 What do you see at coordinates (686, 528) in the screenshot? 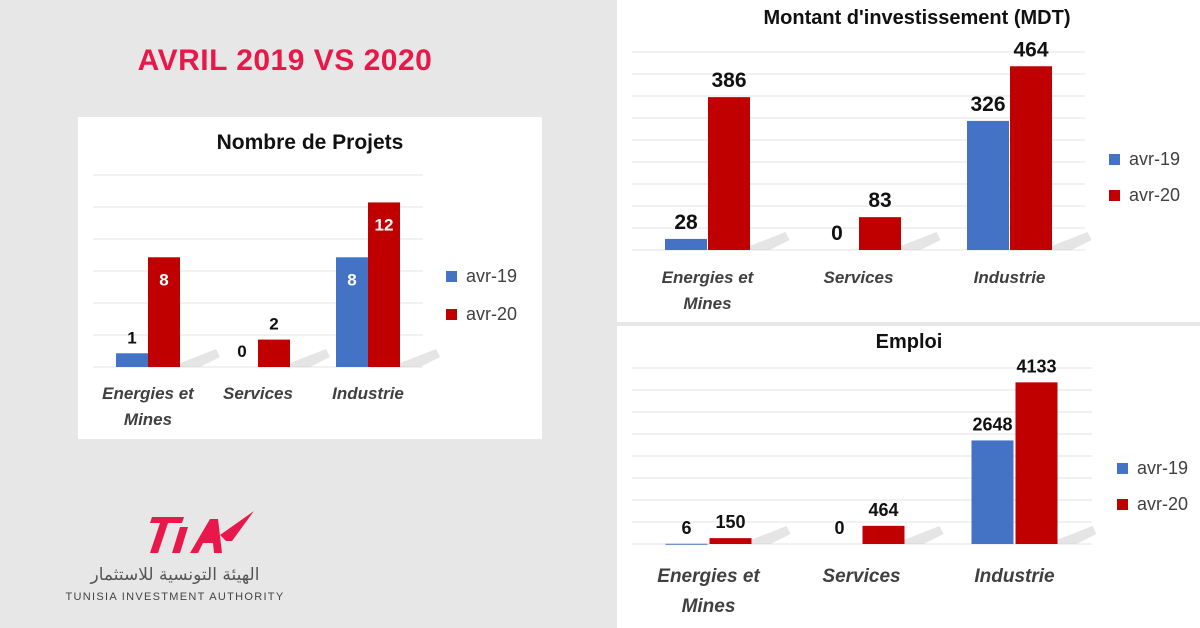
I see `data-label: 6` at bounding box center [686, 528].